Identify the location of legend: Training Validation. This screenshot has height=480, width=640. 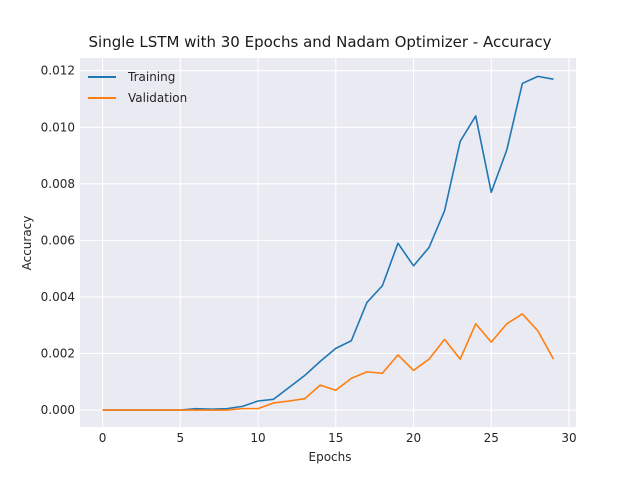
(137, 87).